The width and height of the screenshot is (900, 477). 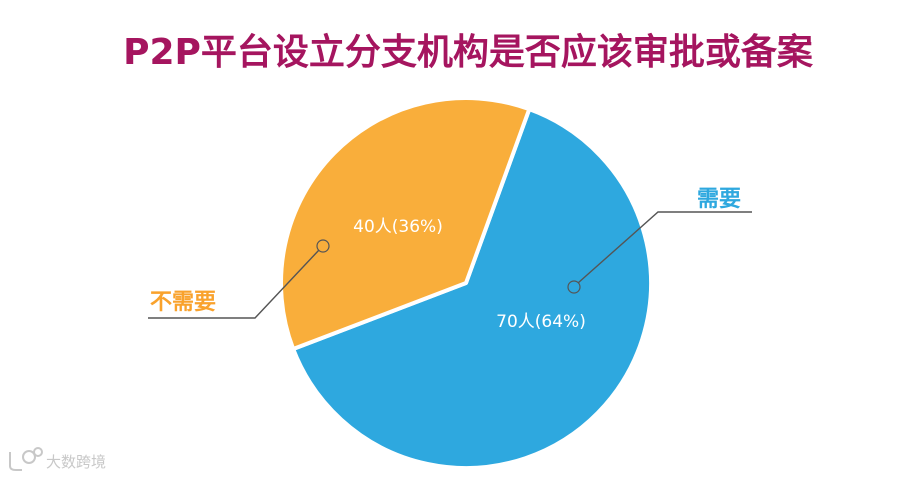 I want to click on leader-line-noneed, so click(x=234, y=284).